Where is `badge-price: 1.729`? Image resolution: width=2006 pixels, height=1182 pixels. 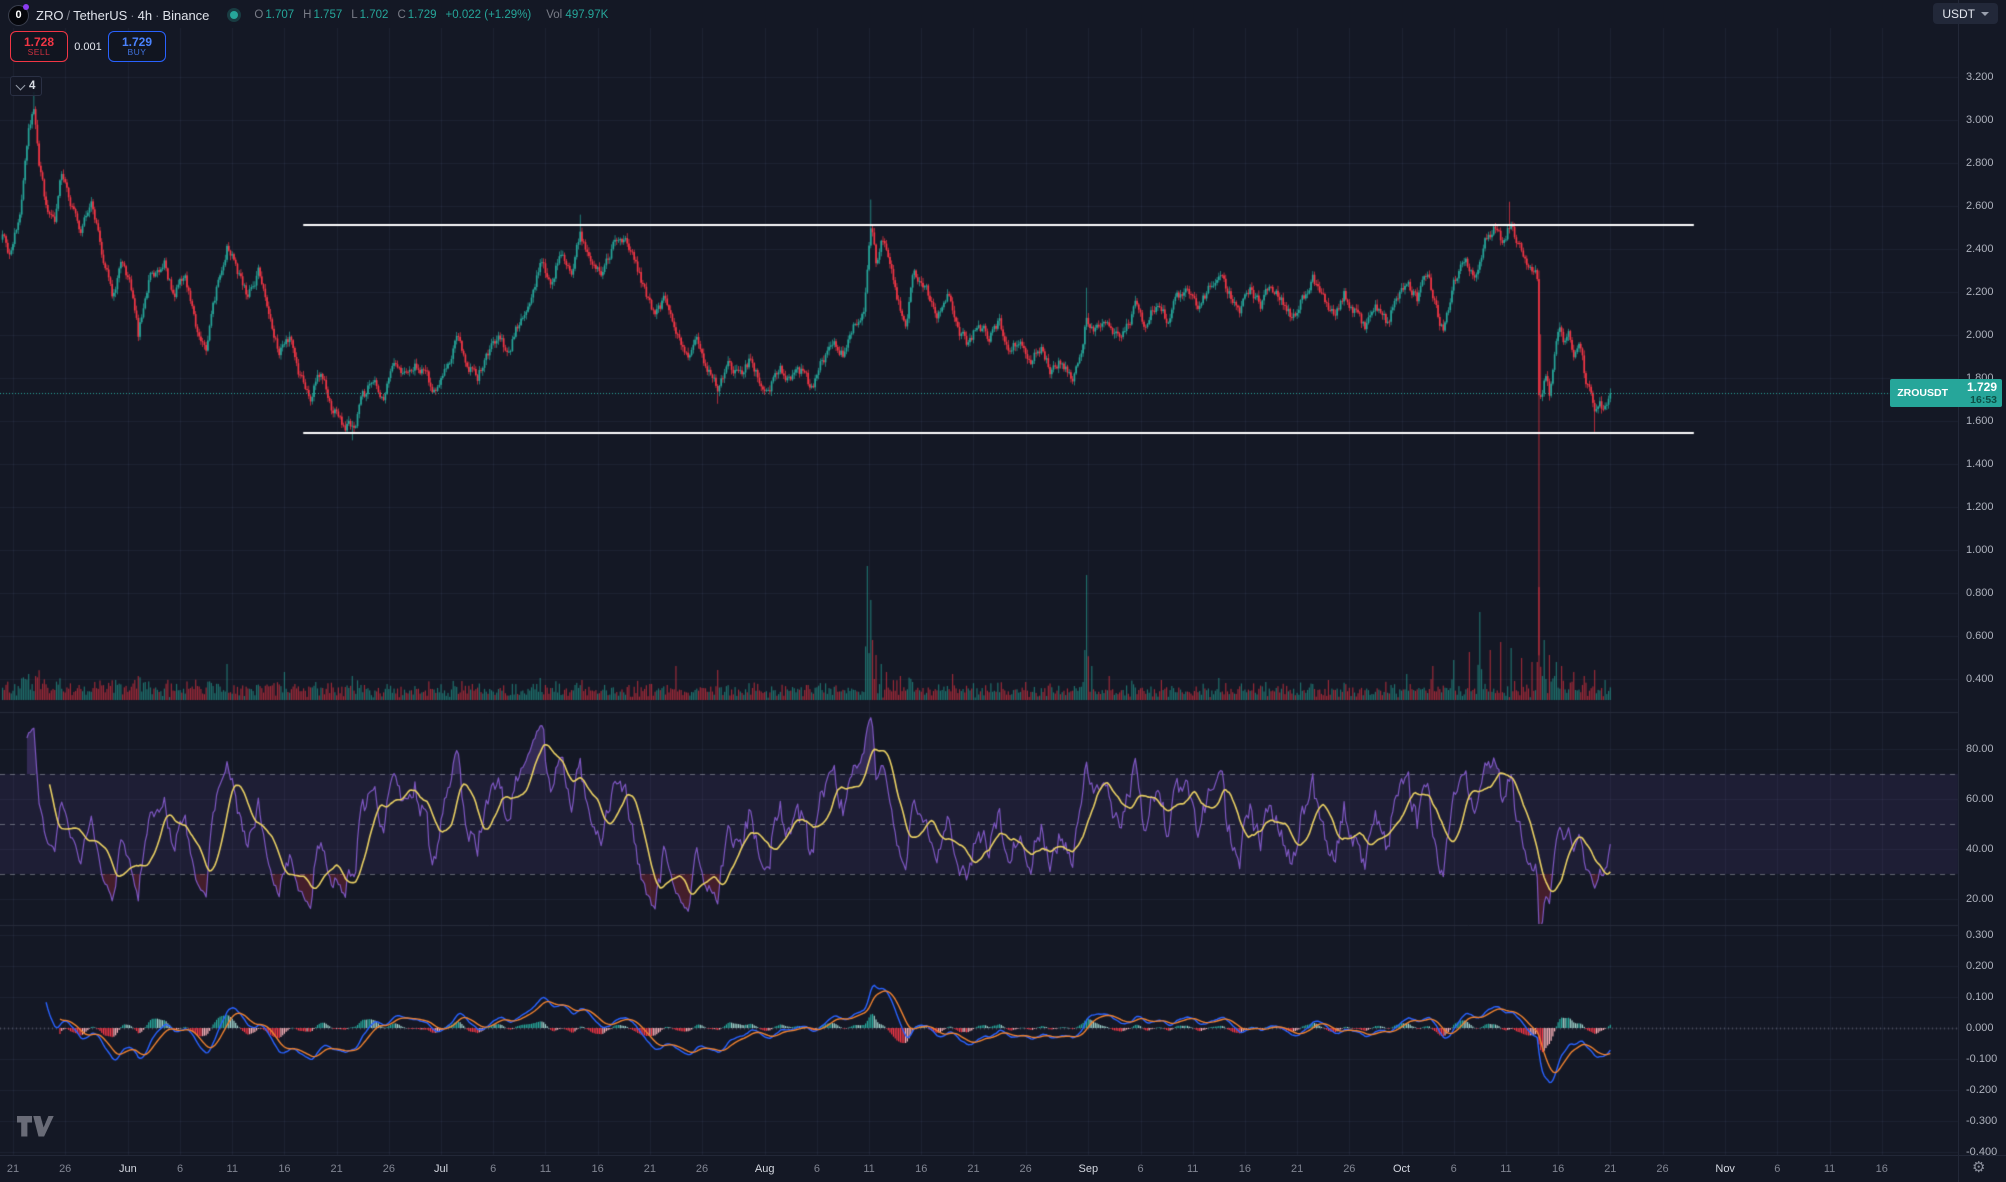 badge-price: 1.729 is located at coordinates (1981, 387).